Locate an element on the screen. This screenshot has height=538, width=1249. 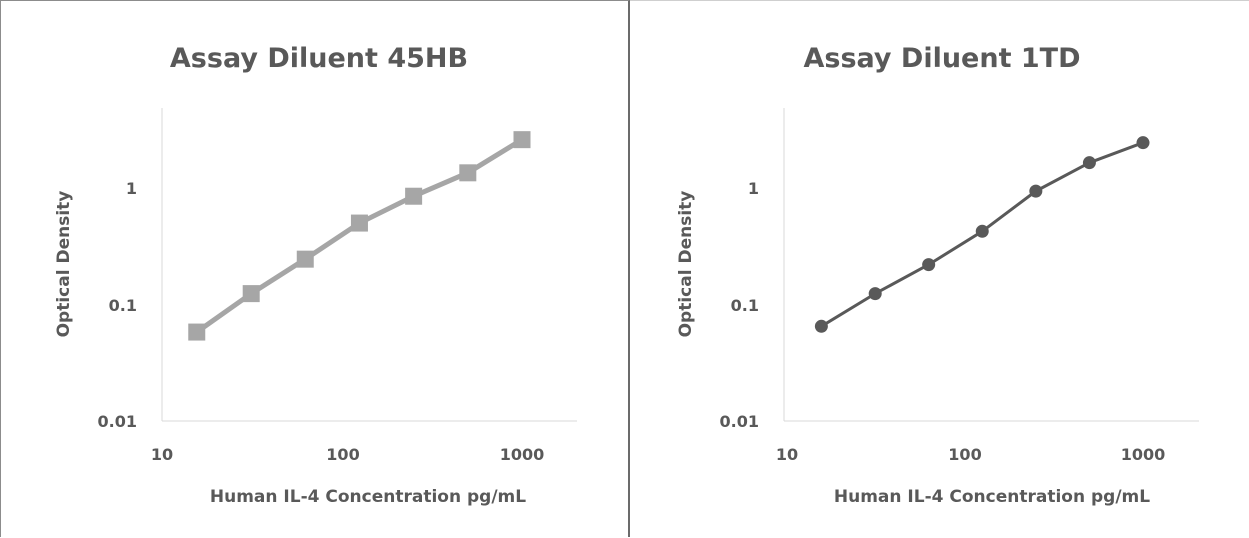
chart-title: Assay Diluent 1TD is located at coordinates (941, 58).